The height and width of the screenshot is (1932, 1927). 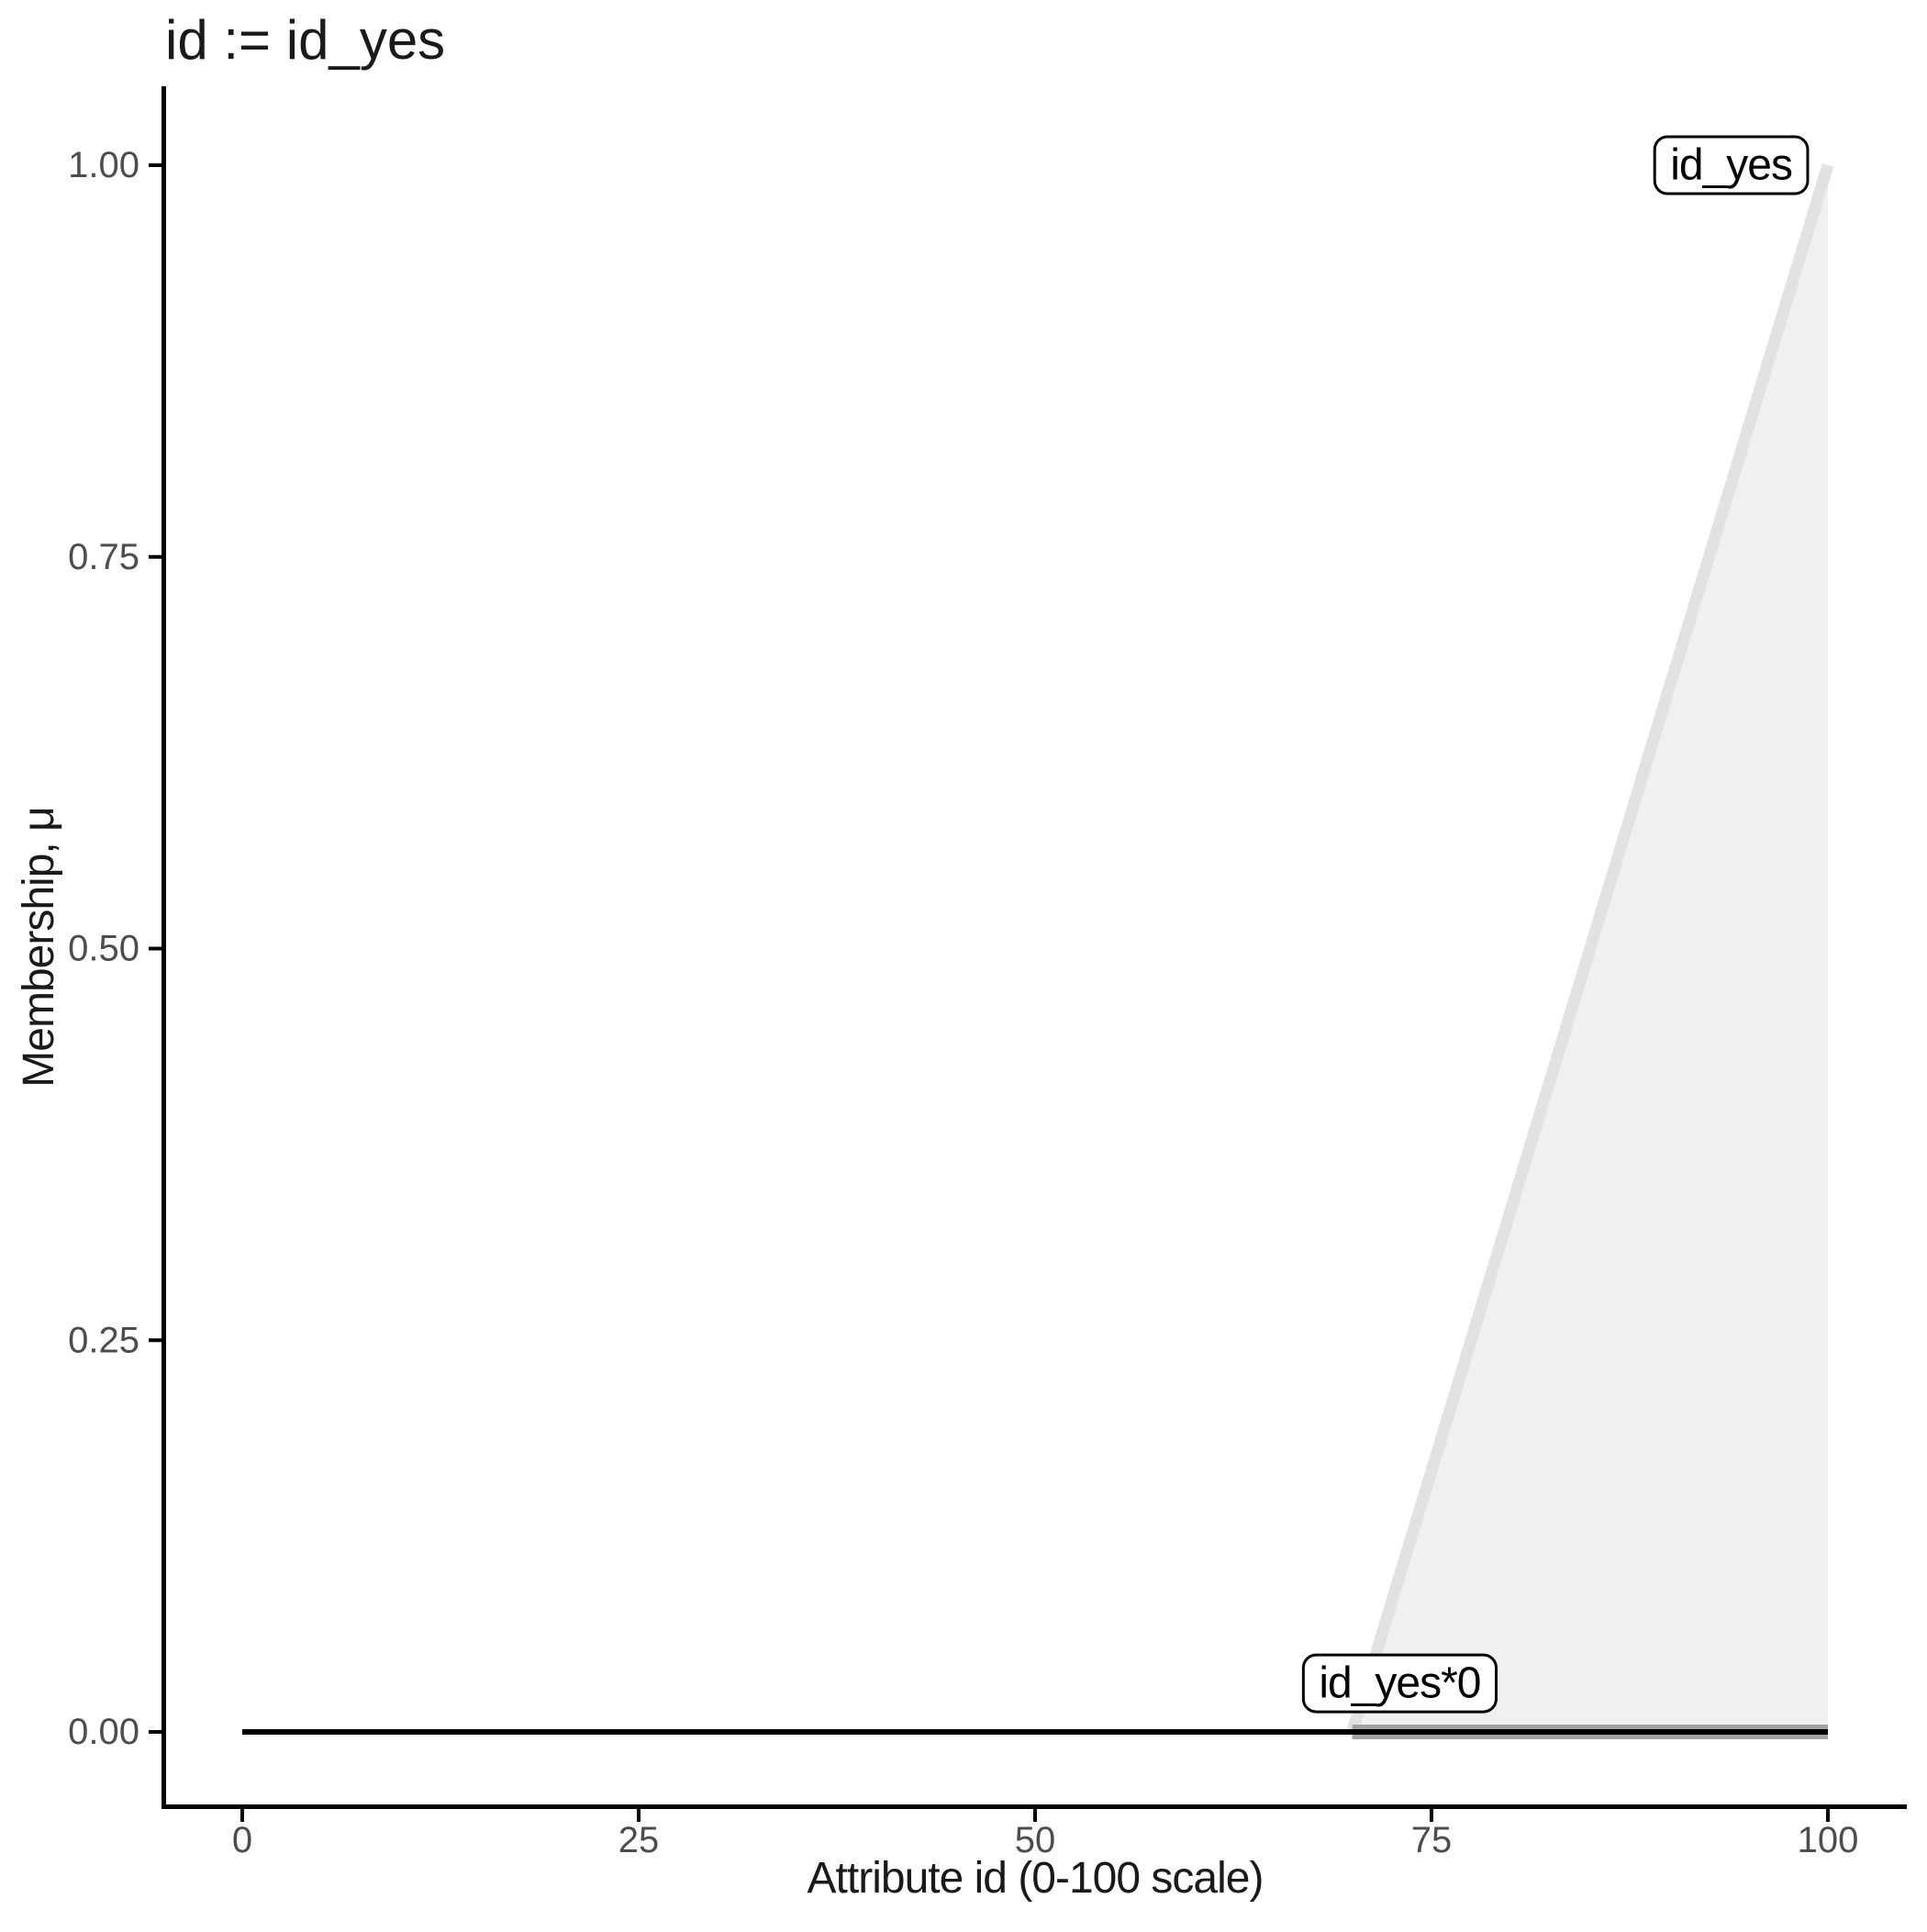 I want to click on chart-title: id := id_yes, so click(x=305, y=40).